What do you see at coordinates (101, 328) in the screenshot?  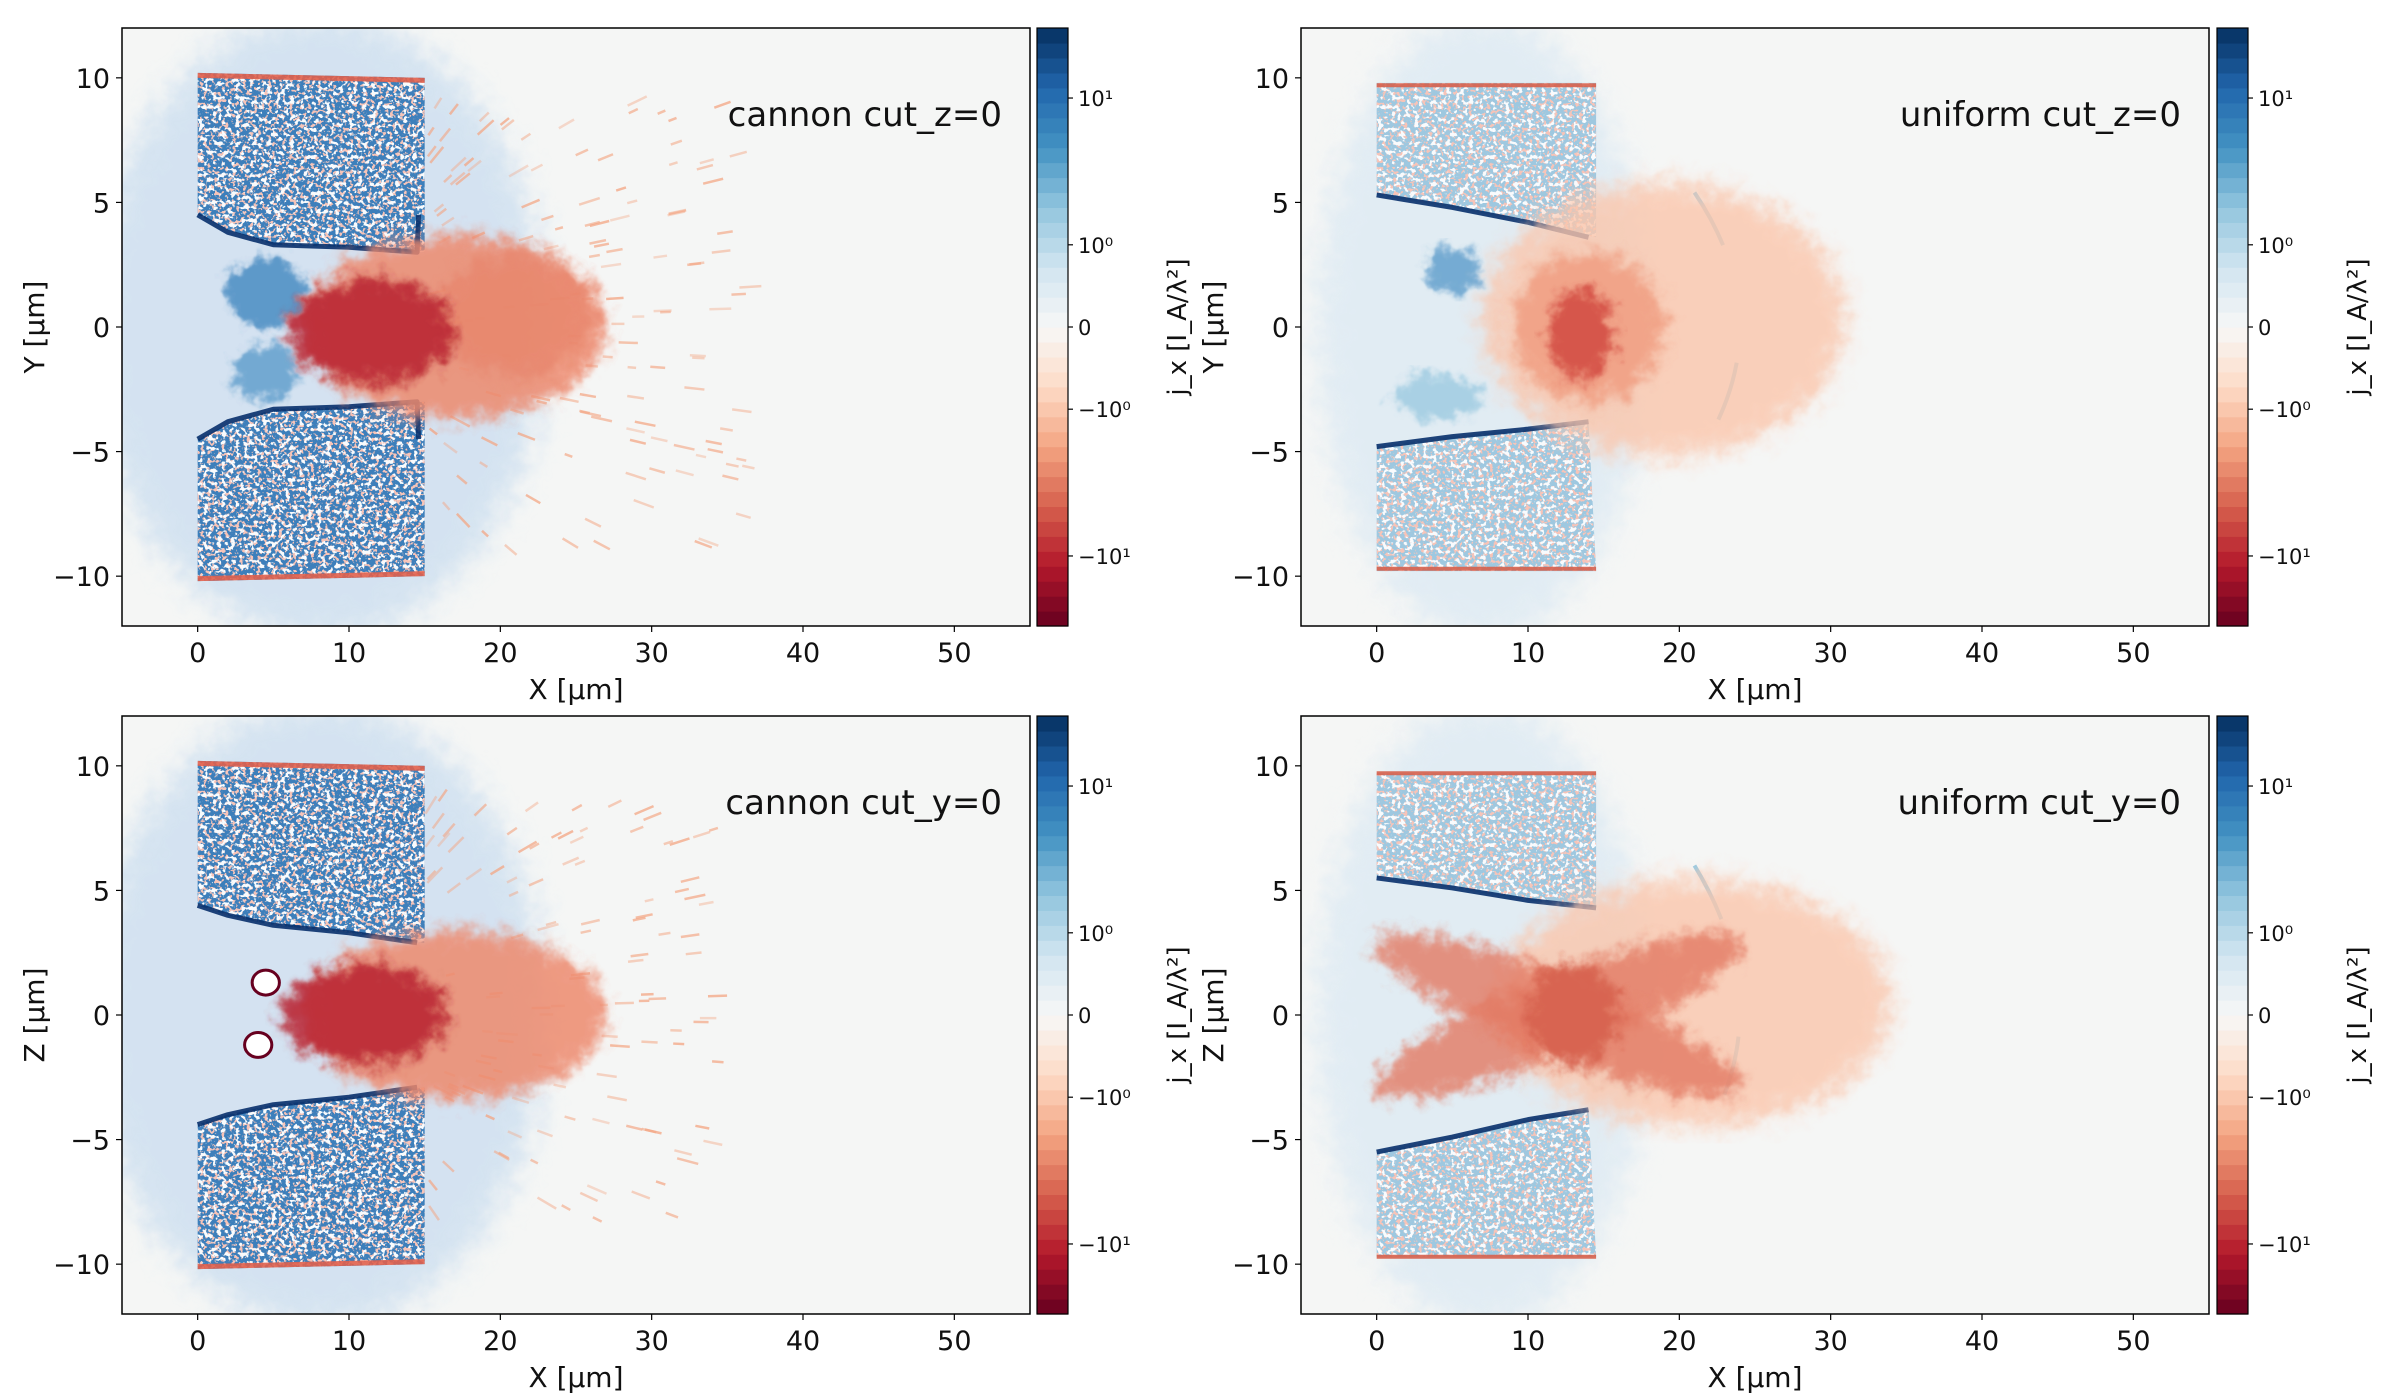 I see `y-tick-label: 0` at bounding box center [101, 328].